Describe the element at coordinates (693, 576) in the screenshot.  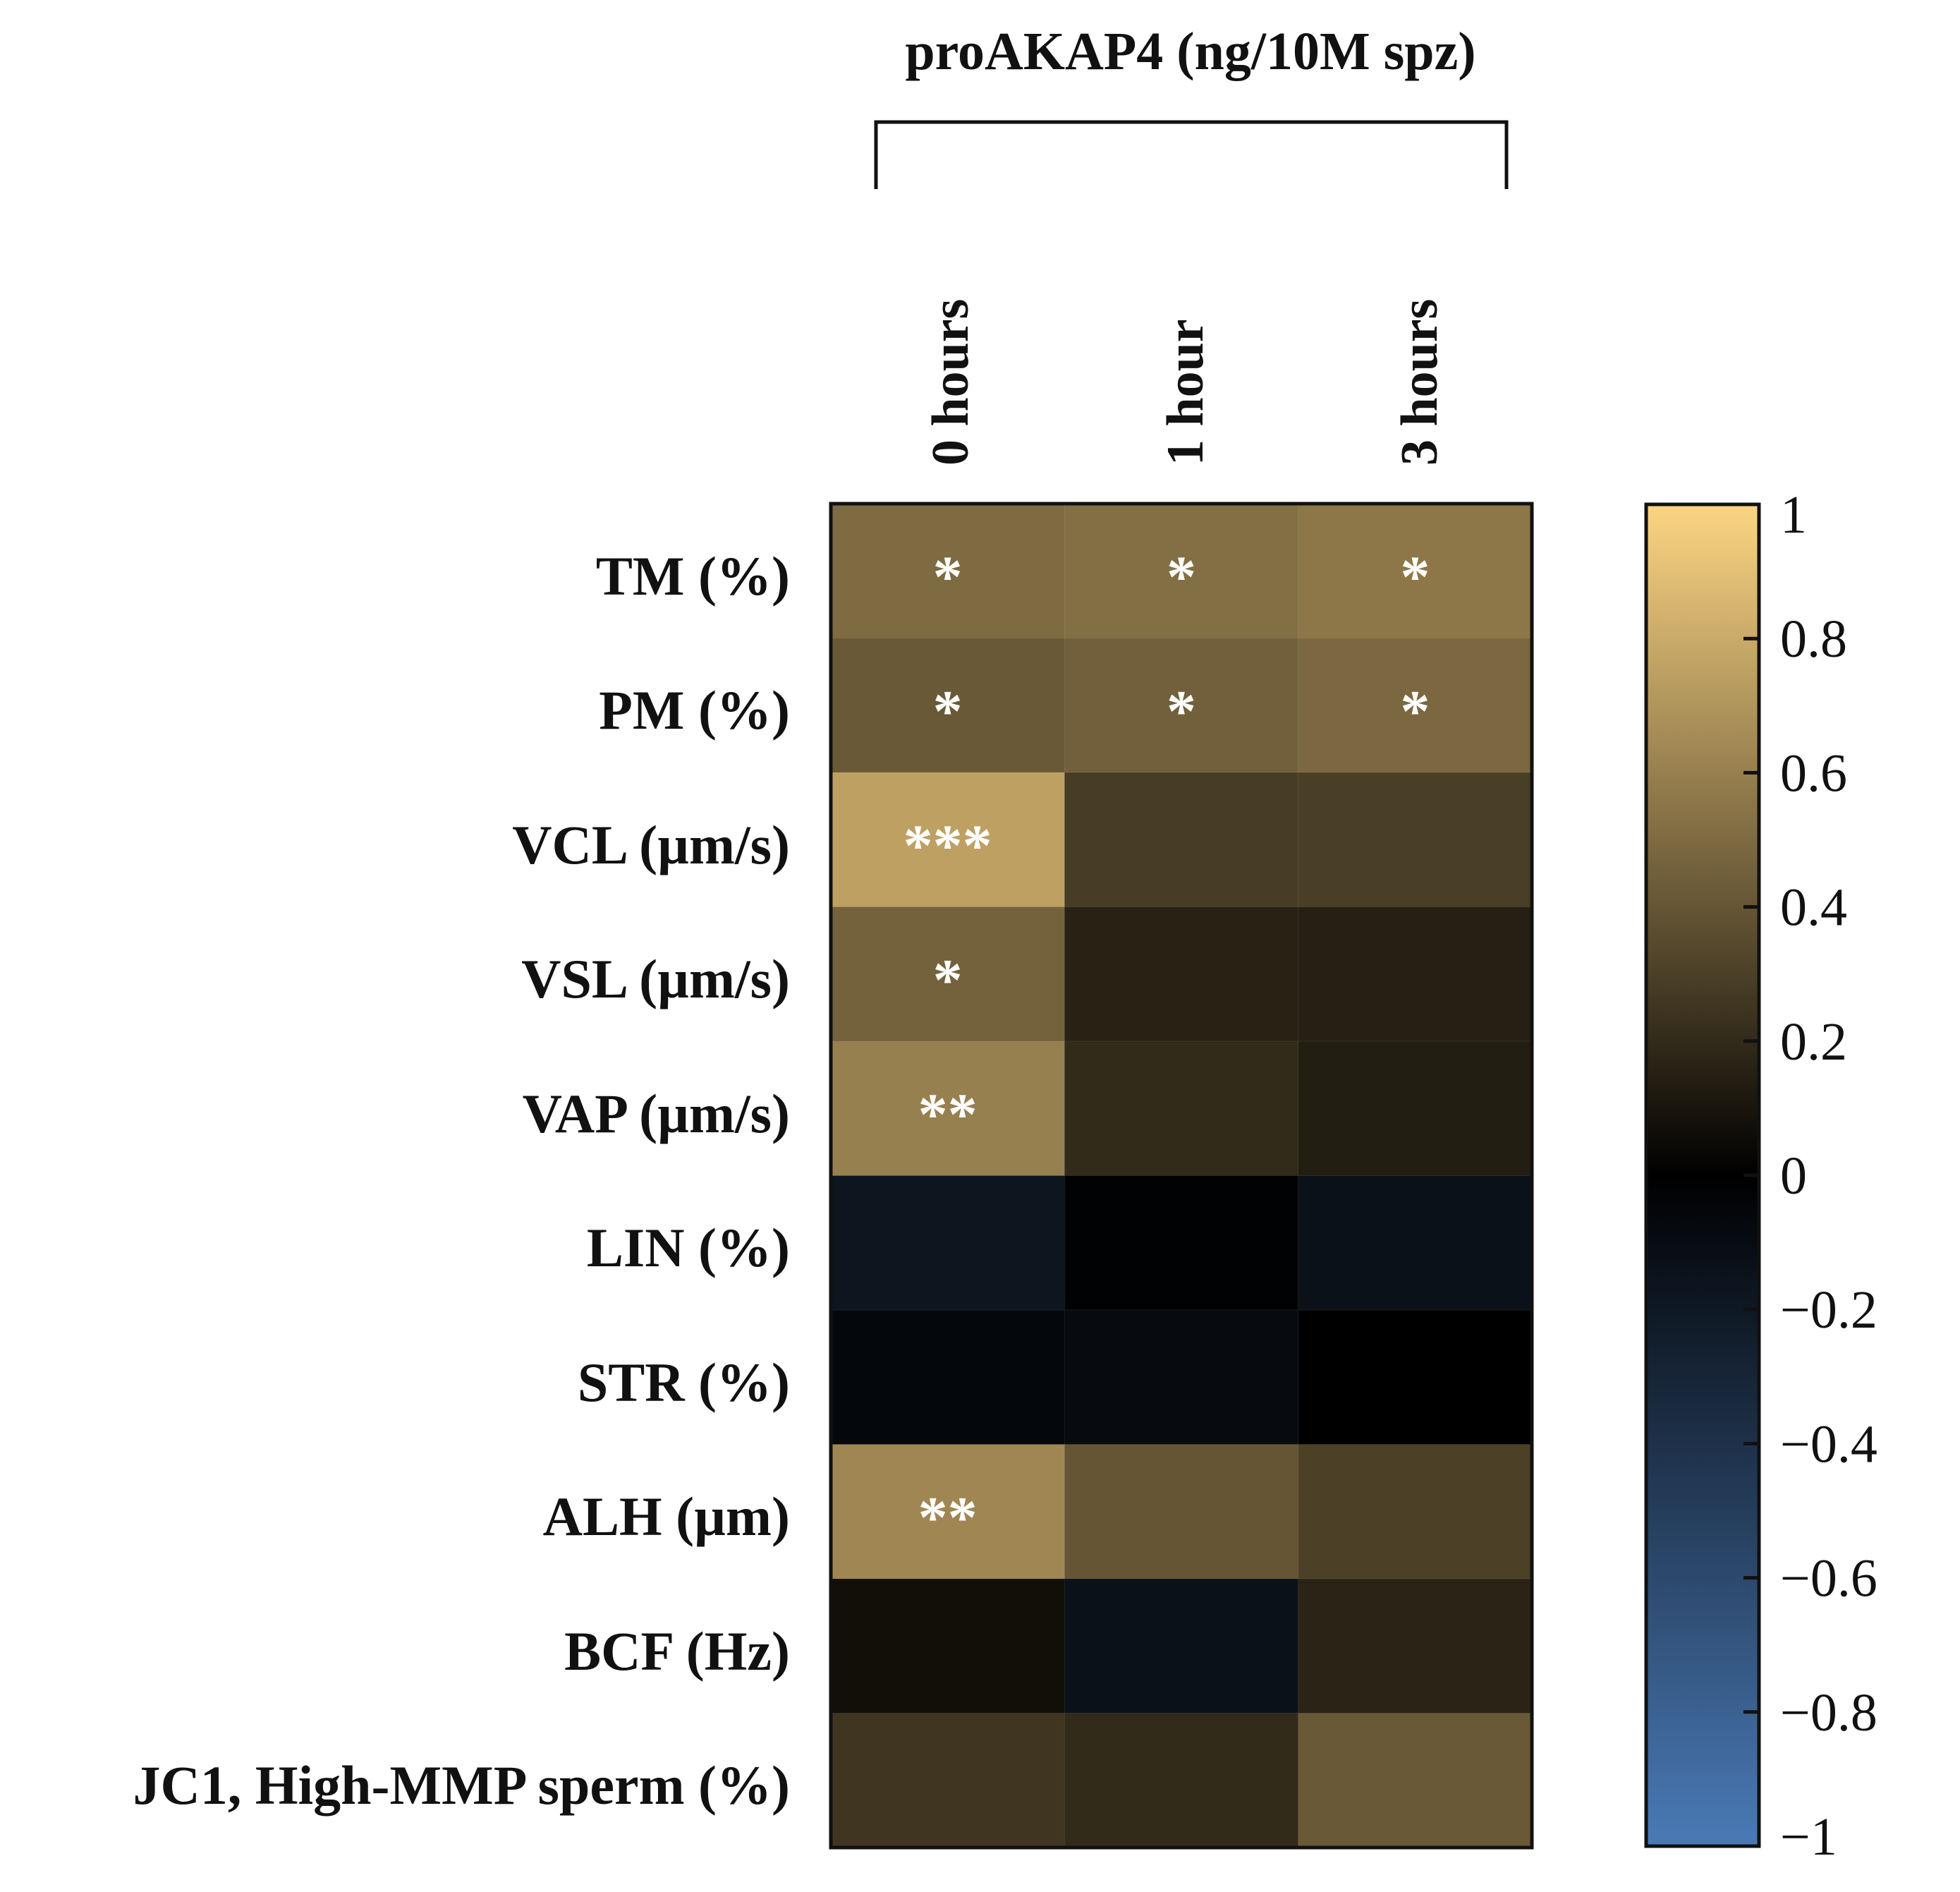
I see `row-label: TM (%)` at that location.